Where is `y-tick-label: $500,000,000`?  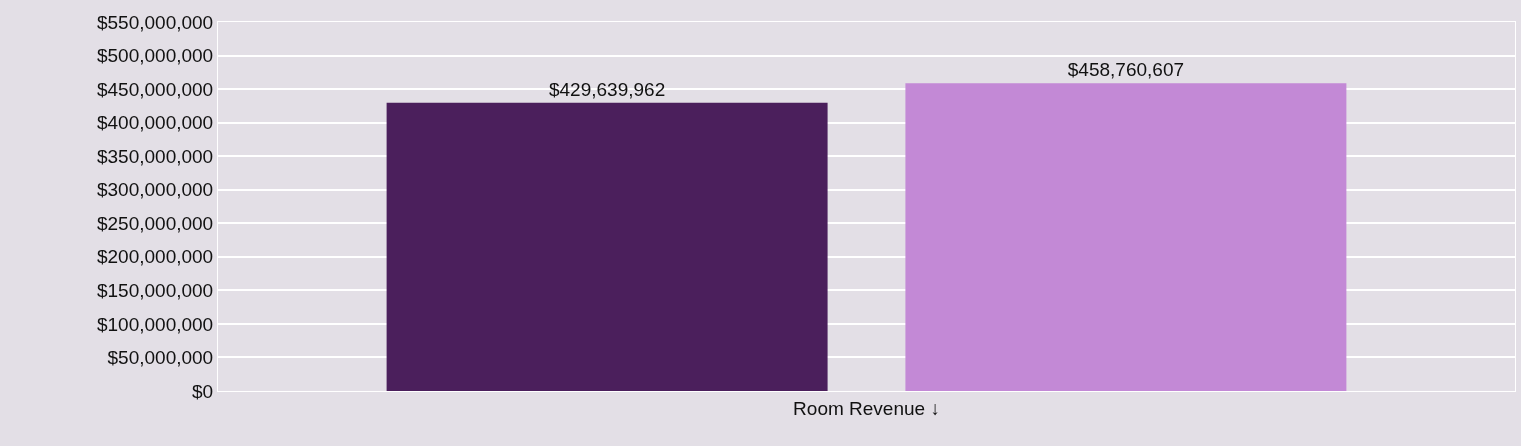
y-tick-label: $500,000,000 is located at coordinates (155, 56).